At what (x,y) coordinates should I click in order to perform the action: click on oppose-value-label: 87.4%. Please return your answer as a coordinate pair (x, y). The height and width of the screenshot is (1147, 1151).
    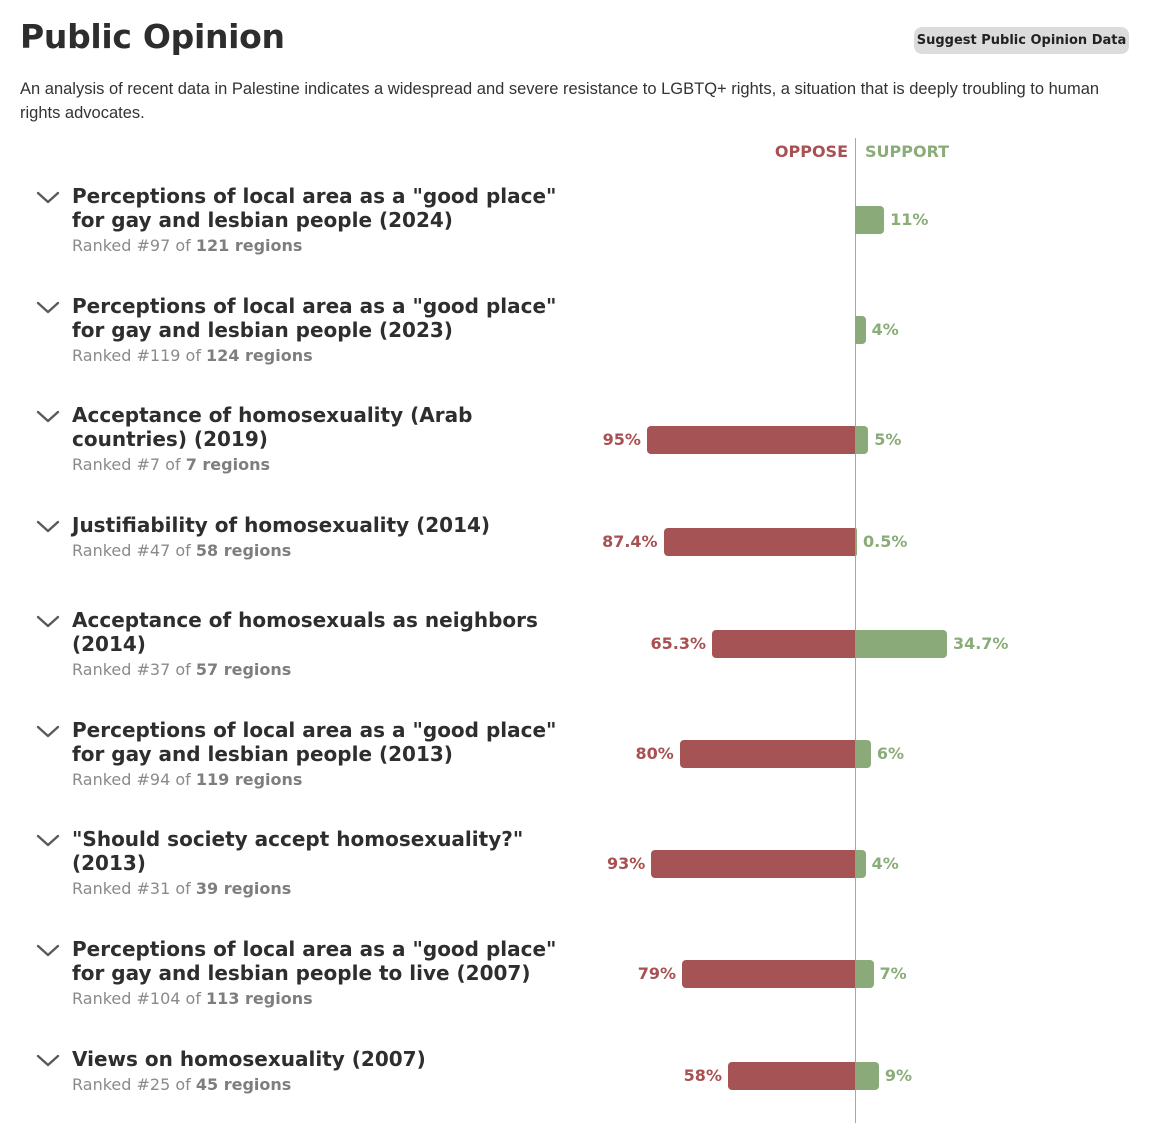
    Looking at the image, I should click on (630, 541).